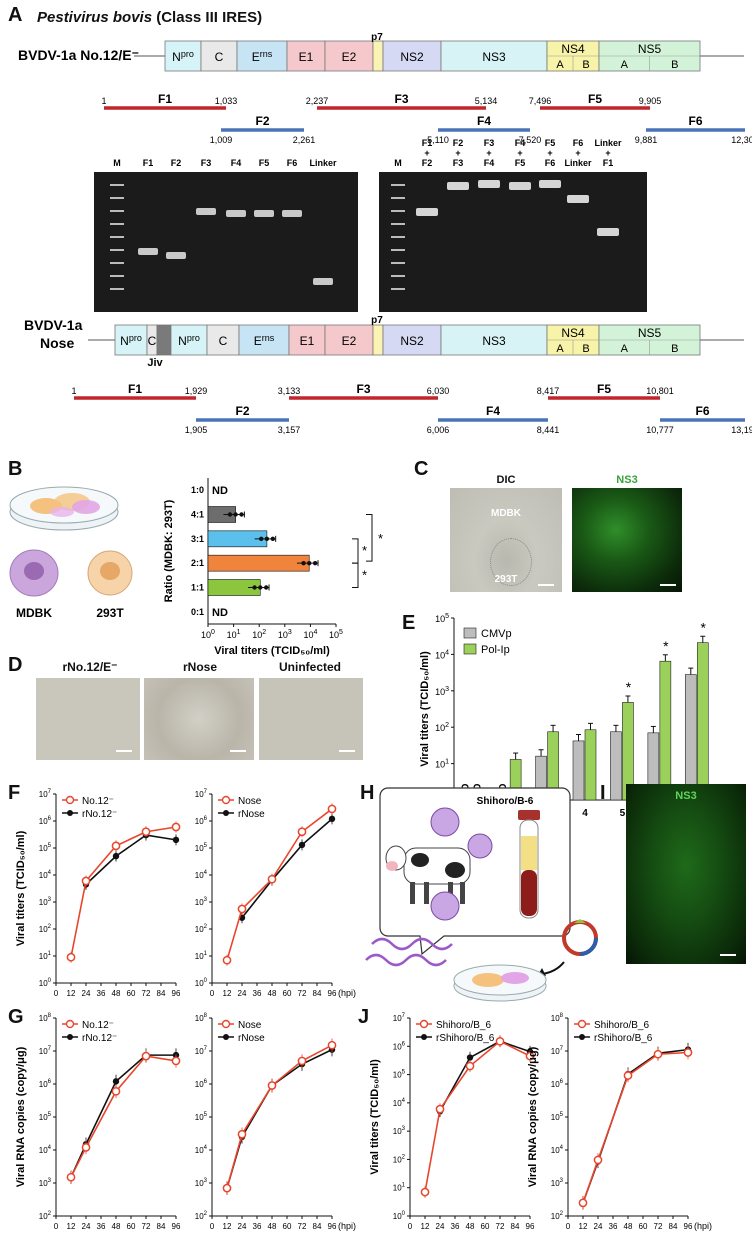  Describe the element at coordinates (110, 613) in the screenshot. I see `293t-cell-label: 293T` at that location.